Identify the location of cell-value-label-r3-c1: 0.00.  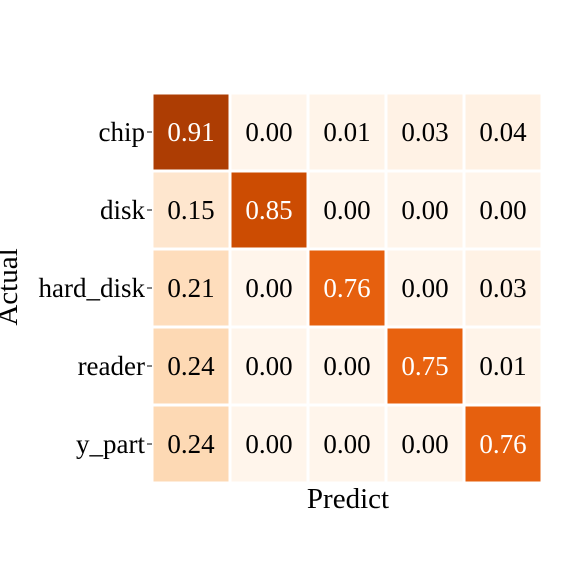
(268, 366).